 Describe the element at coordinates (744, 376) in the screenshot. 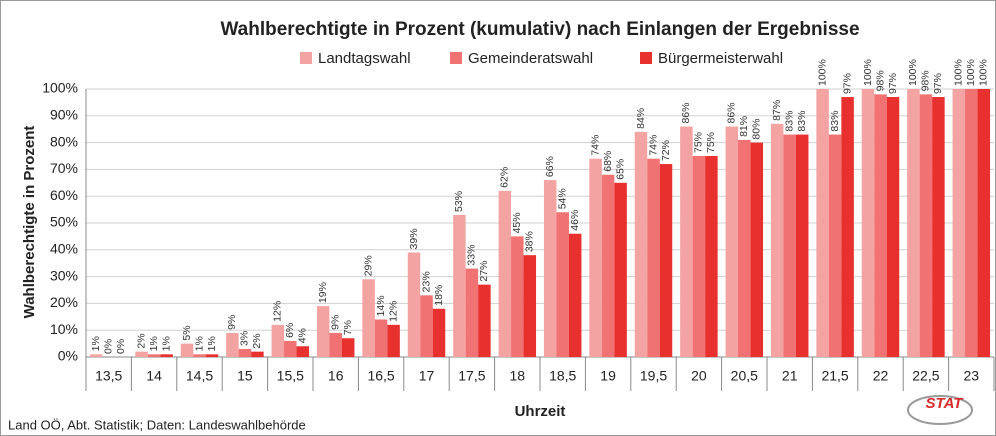

I see `x-tick-label: 20,5` at that location.